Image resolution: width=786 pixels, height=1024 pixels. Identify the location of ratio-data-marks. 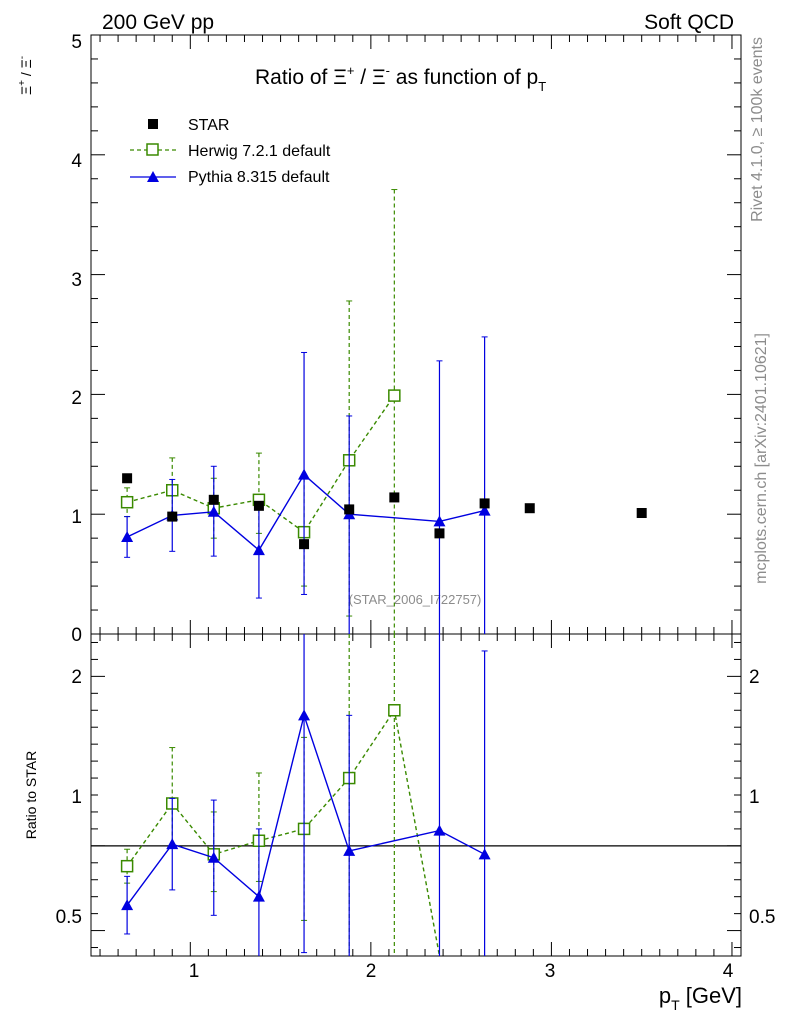
(305, 795).